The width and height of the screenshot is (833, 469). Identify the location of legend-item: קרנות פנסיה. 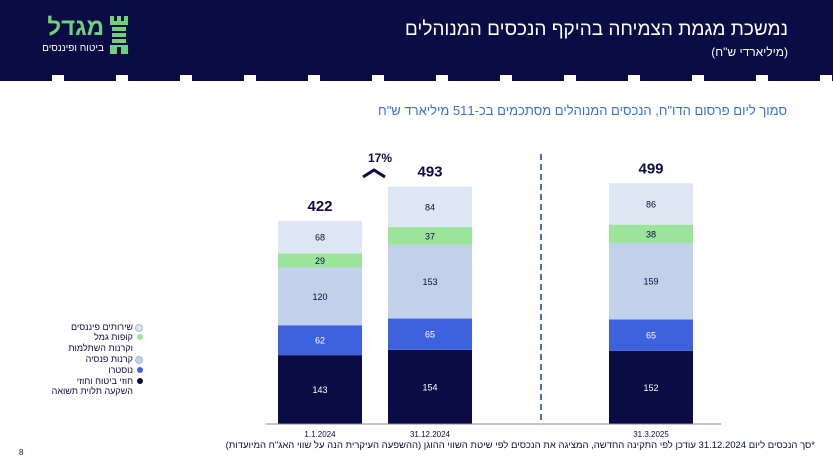
(78, 359).